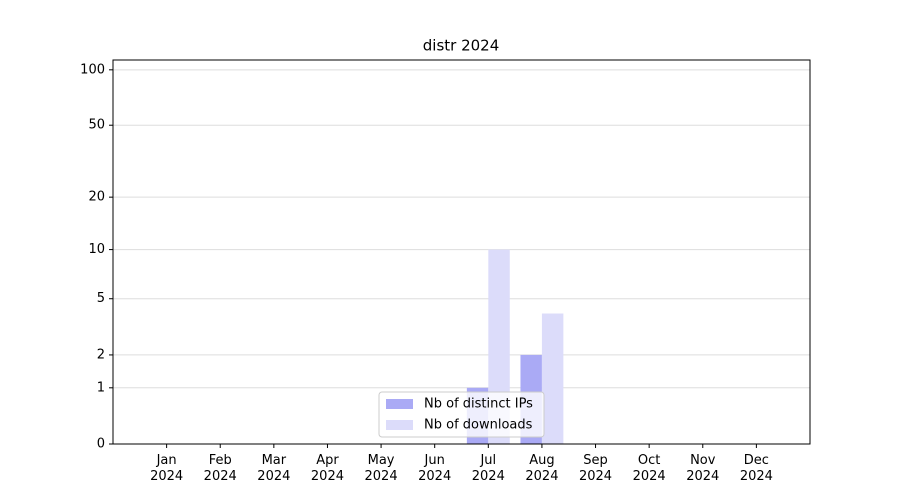 The width and height of the screenshot is (900, 500). What do you see at coordinates (96, 197) in the screenshot?
I see `y-tick-label: 20` at bounding box center [96, 197].